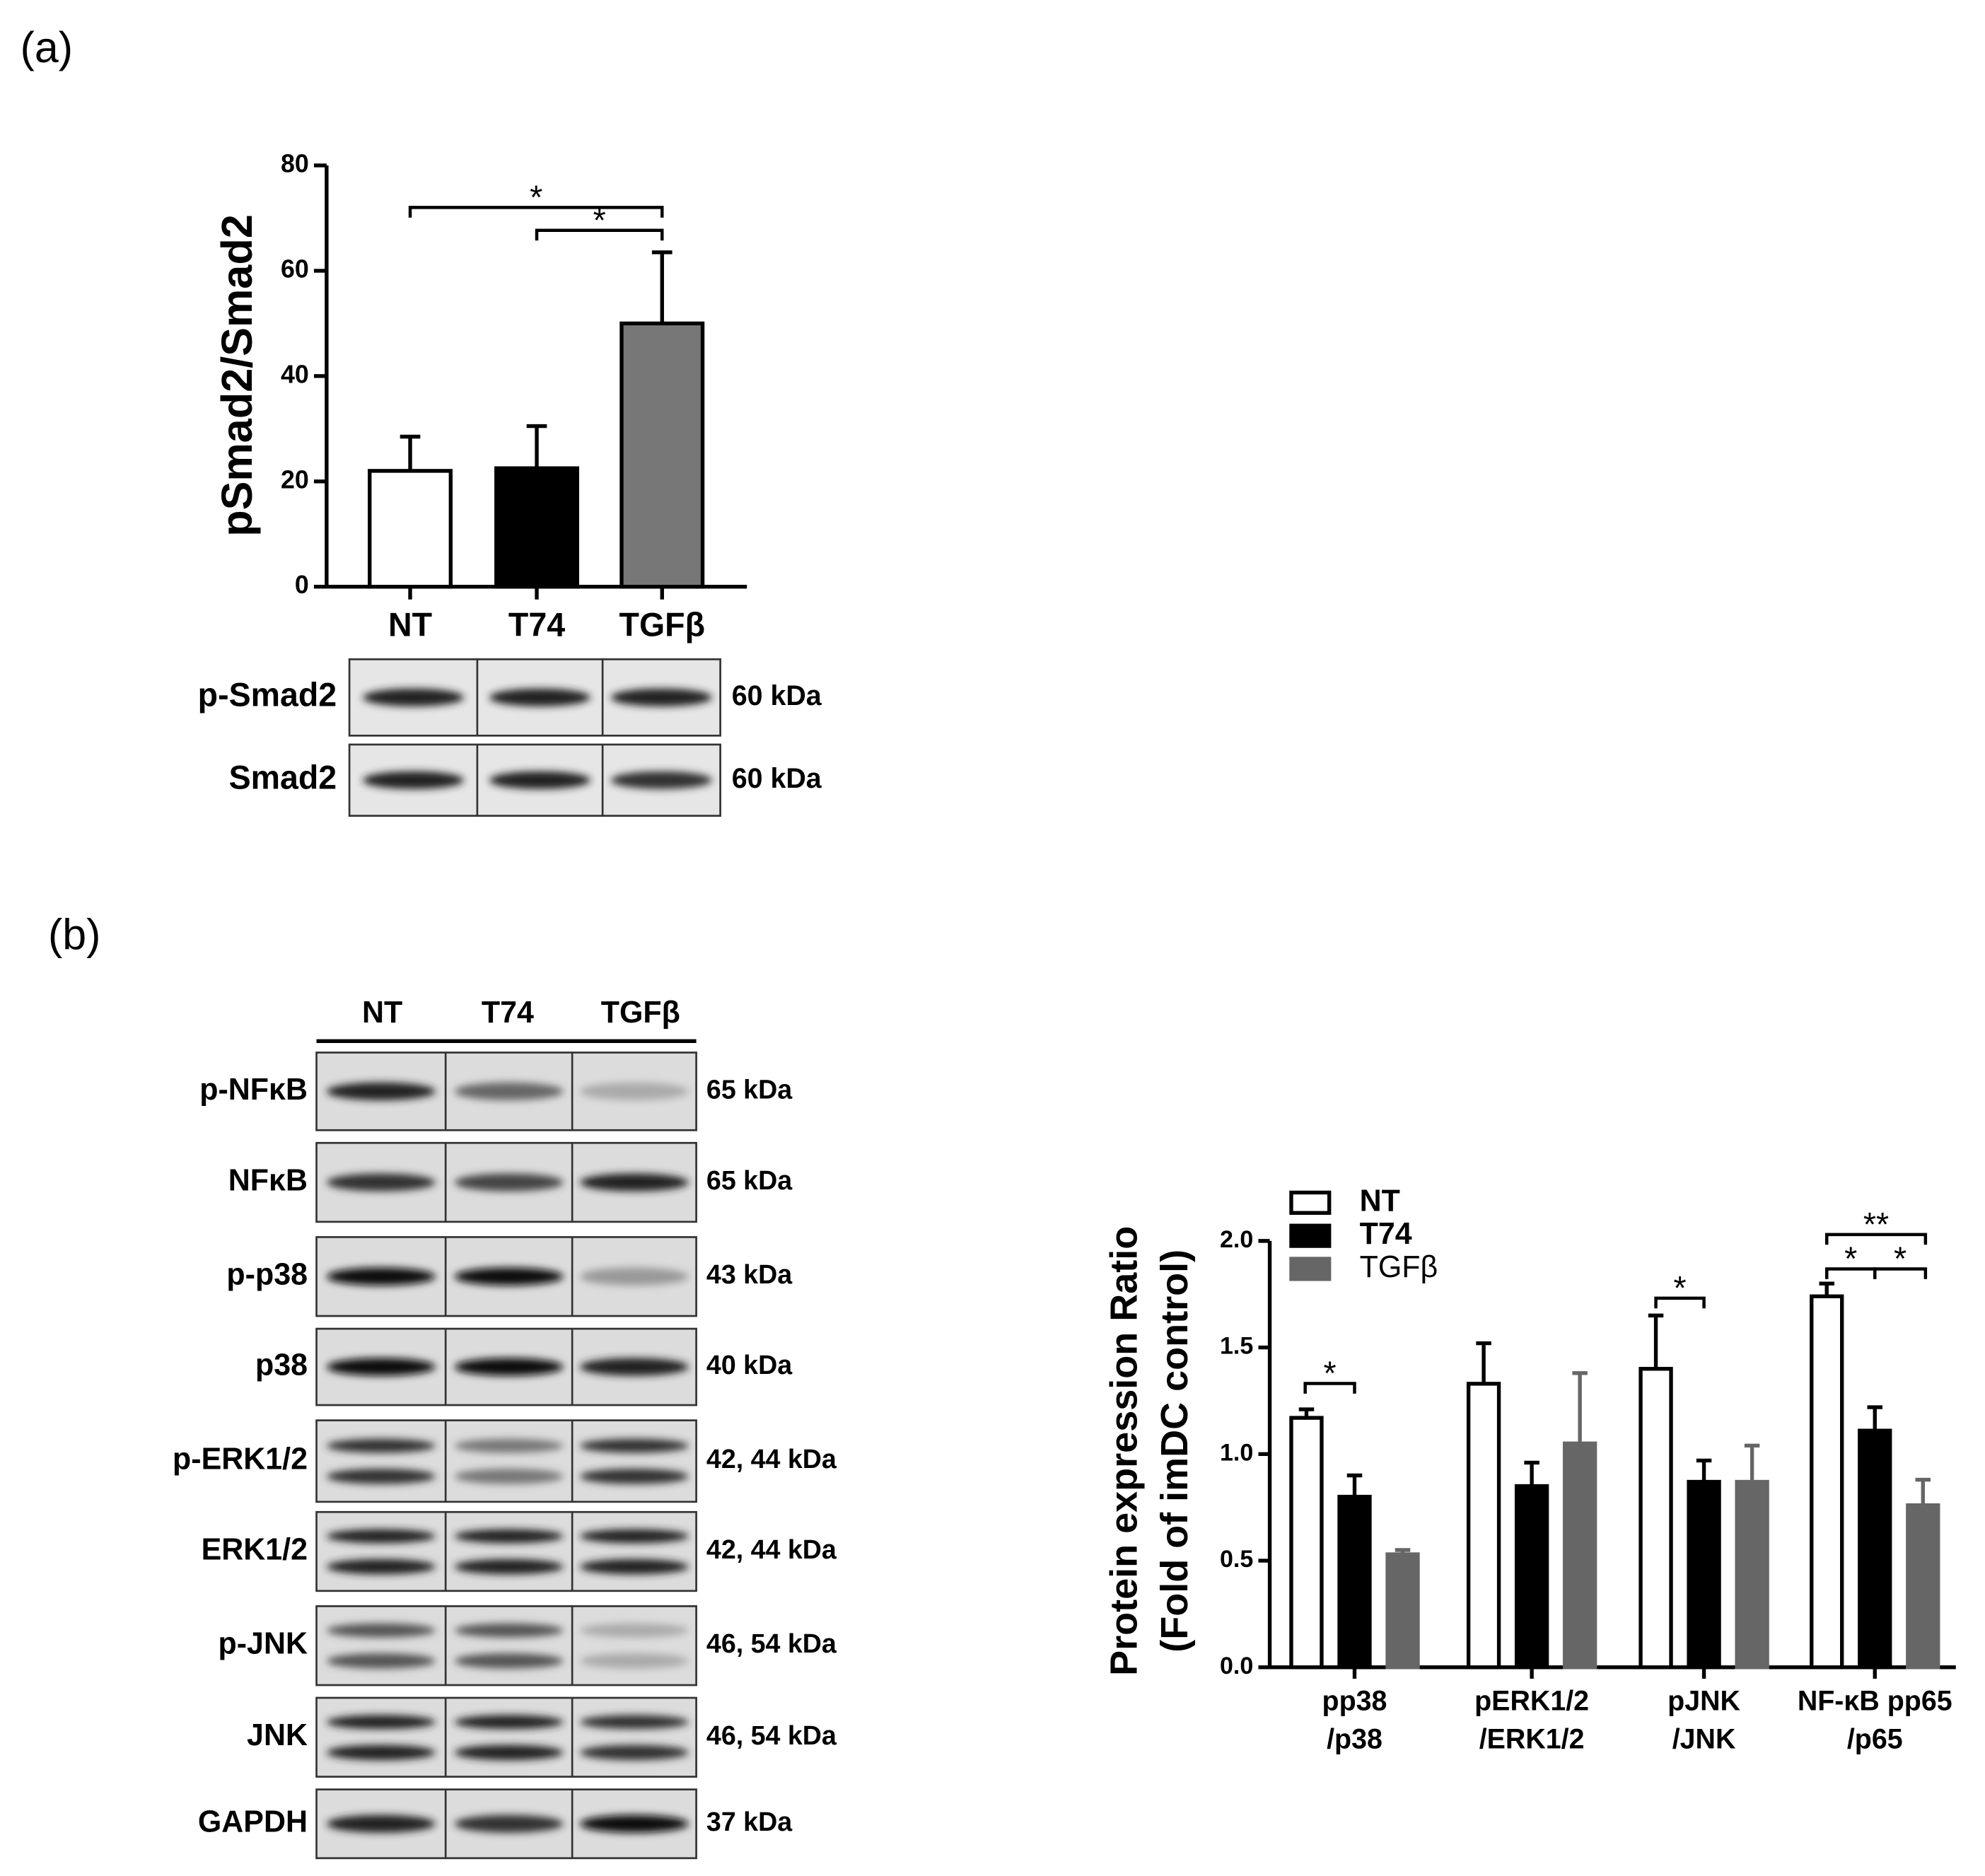 The height and width of the screenshot is (1876, 1985). Describe the element at coordinates (268, 1180) in the screenshot. I see `blot-protein-label: NFκB` at that location.